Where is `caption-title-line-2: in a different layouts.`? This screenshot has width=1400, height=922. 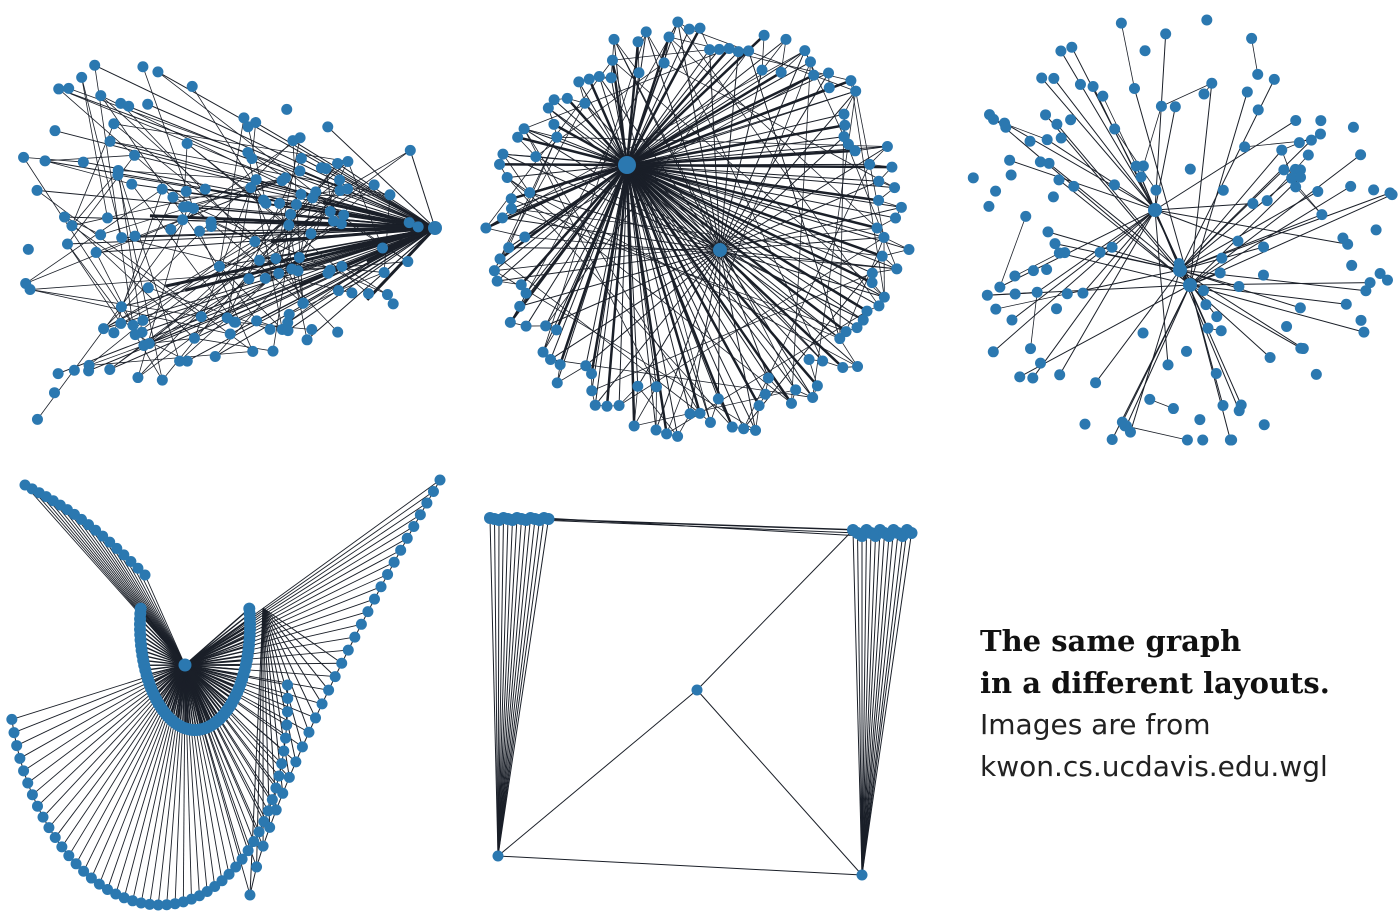 caption-title-line-2: in a different layouts. is located at coordinates (1155, 683).